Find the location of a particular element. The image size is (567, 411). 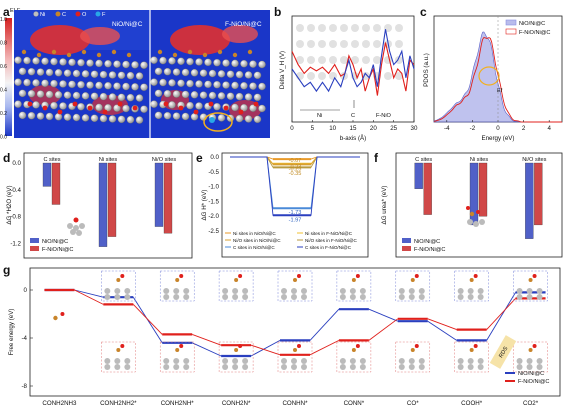

legend-label: Ni sites in NiO/Ni@C is located at coordinates (254, 233).